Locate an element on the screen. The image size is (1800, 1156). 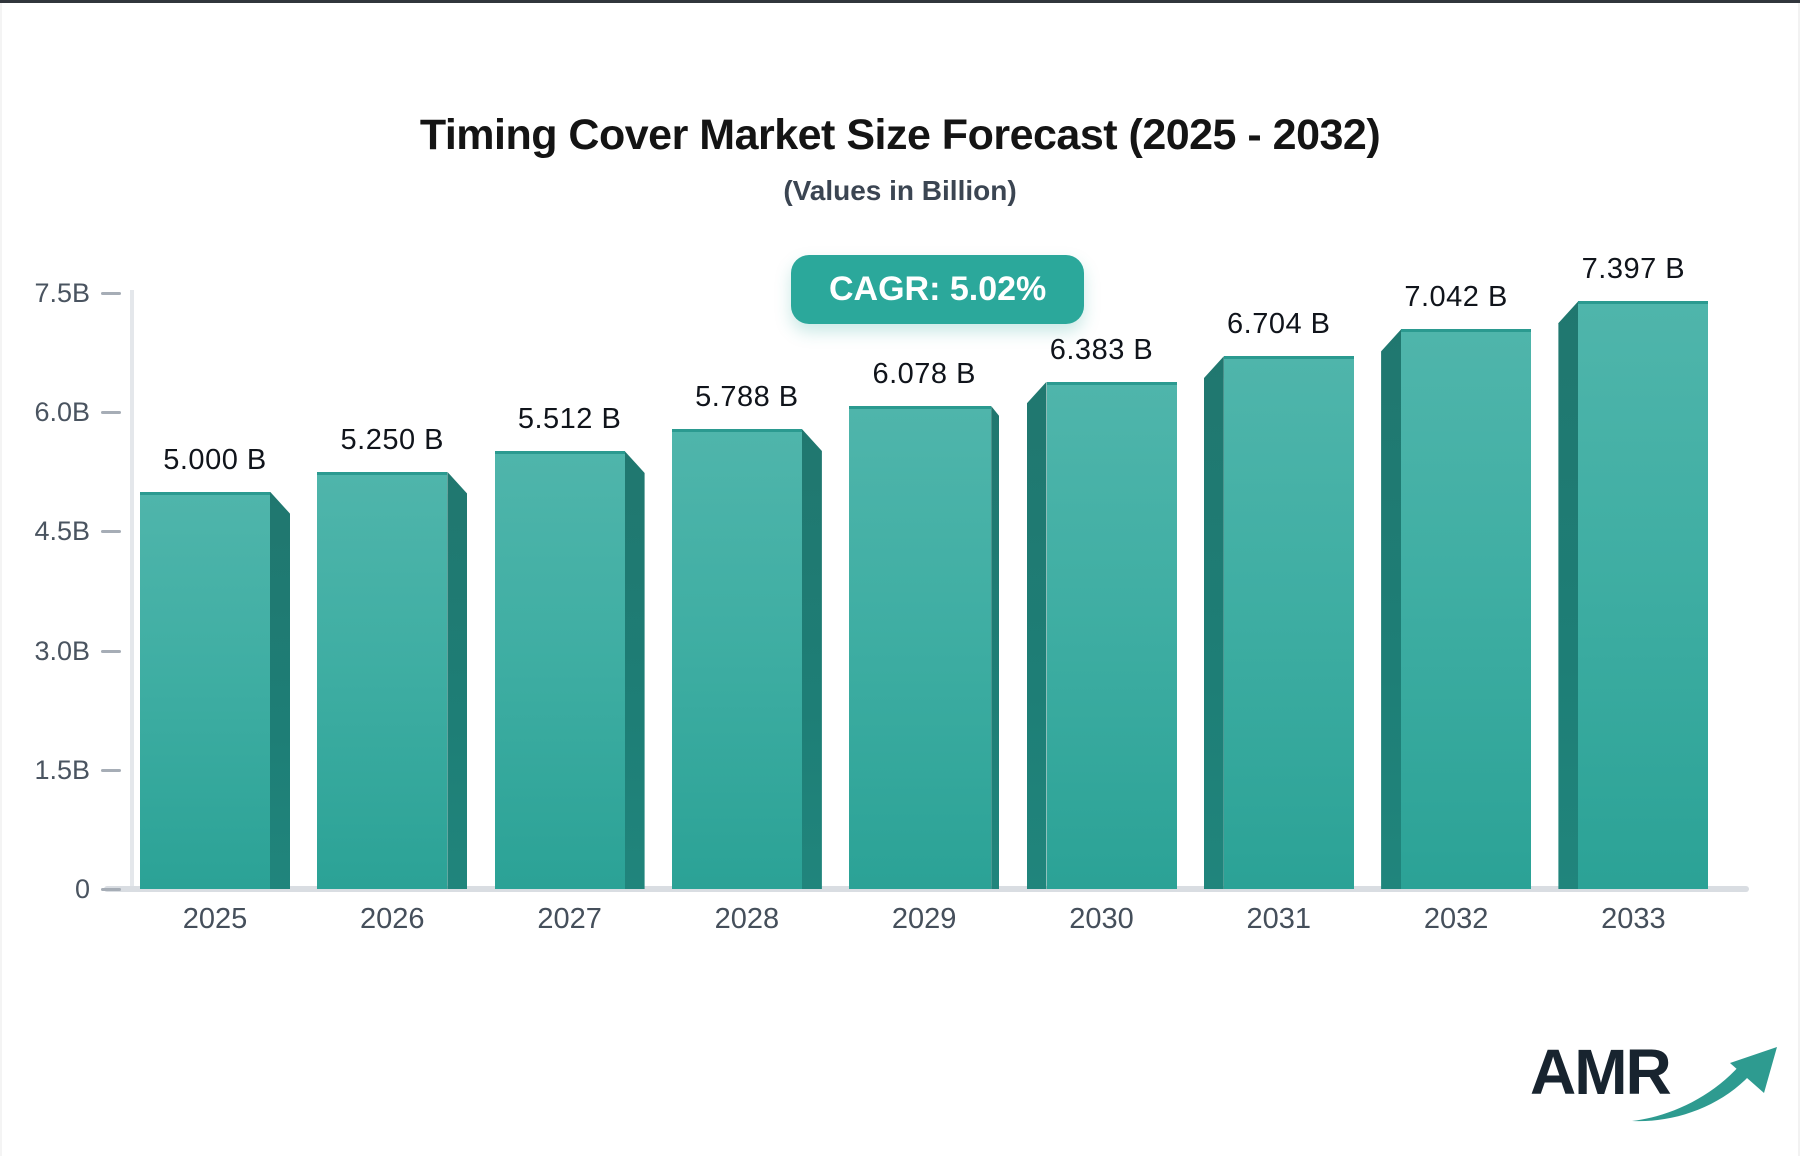
bar-2033 is located at coordinates (1633, 595).